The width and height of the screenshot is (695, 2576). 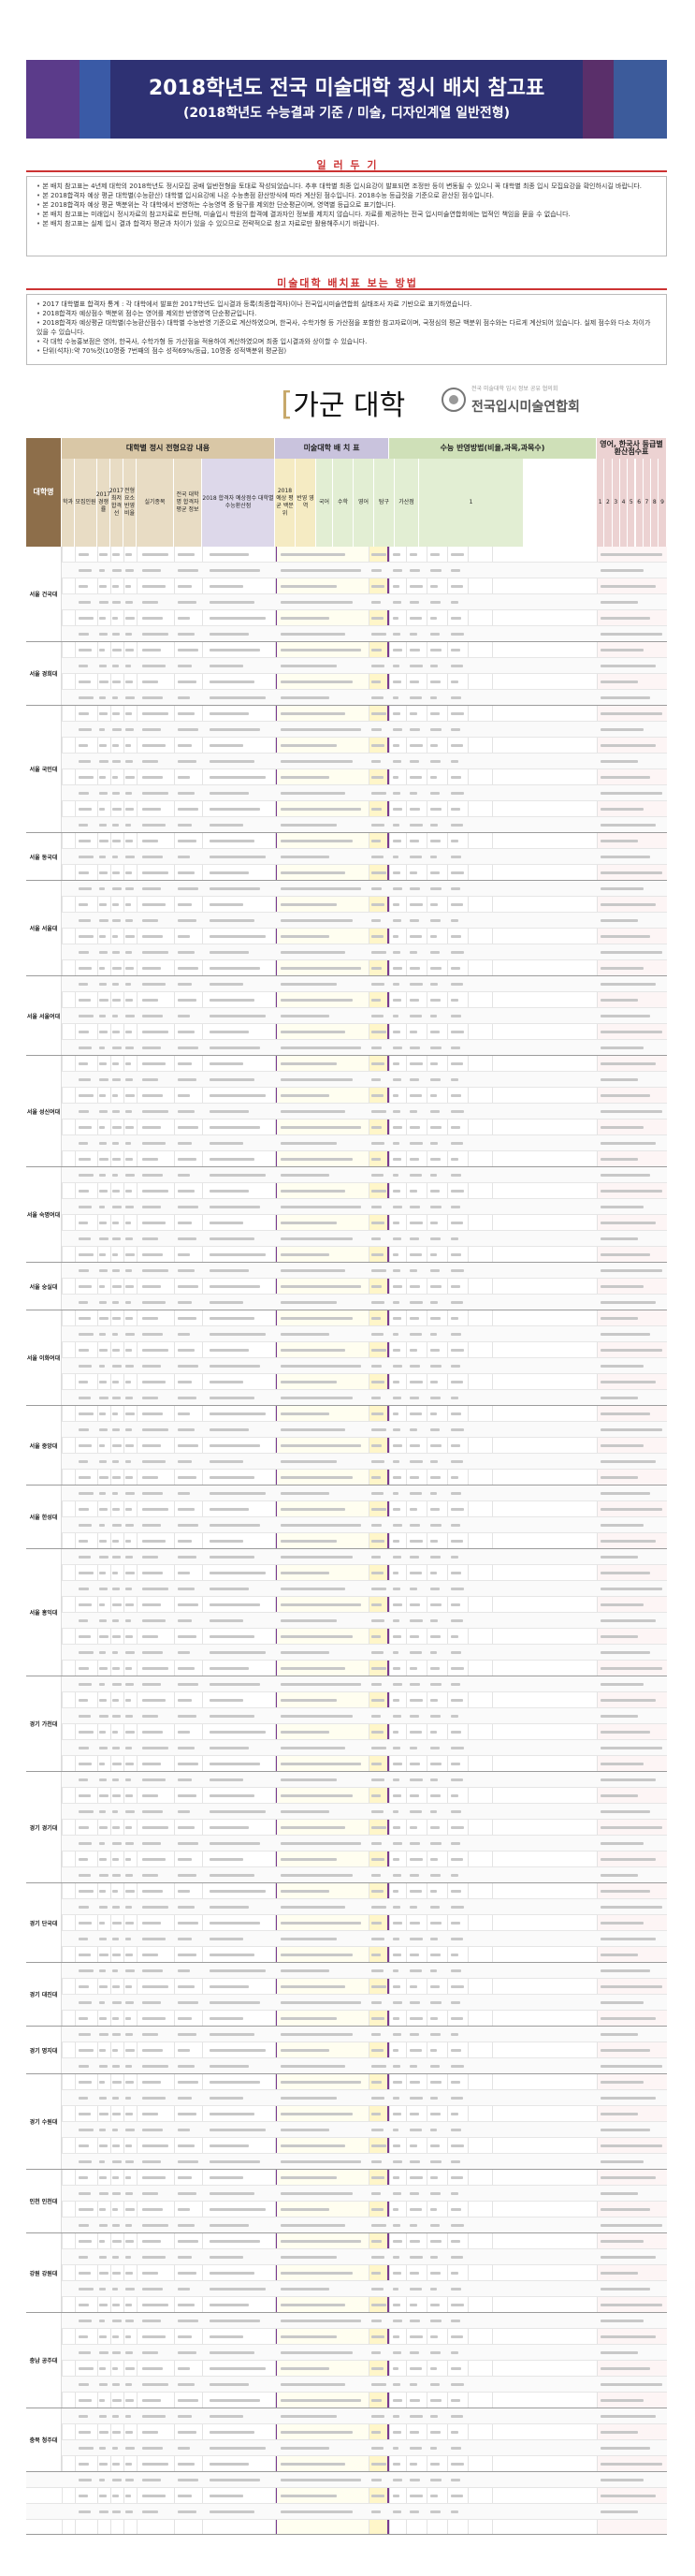 I want to click on university-name: 서울 서울대, so click(x=44, y=929).